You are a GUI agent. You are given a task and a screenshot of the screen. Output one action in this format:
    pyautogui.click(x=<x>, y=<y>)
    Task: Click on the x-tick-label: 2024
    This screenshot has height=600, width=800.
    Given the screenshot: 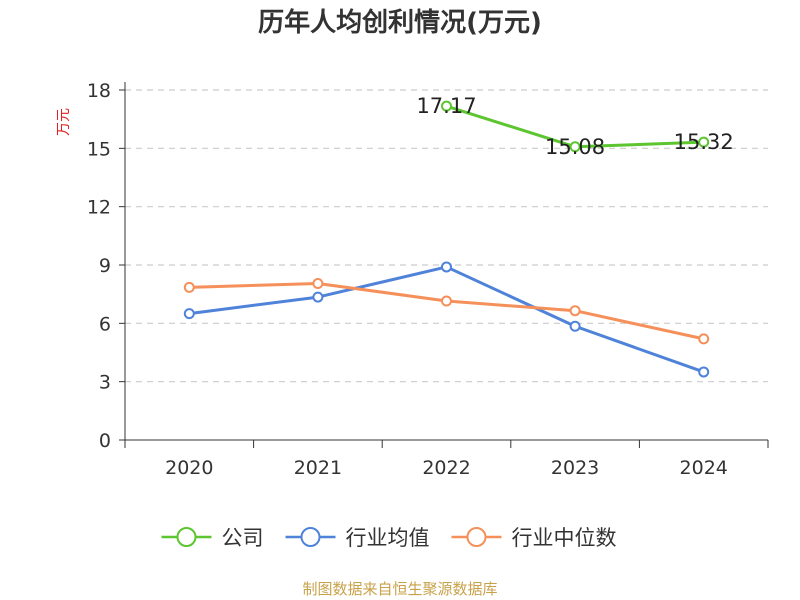 What is the action you would take?
    pyautogui.click(x=704, y=468)
    